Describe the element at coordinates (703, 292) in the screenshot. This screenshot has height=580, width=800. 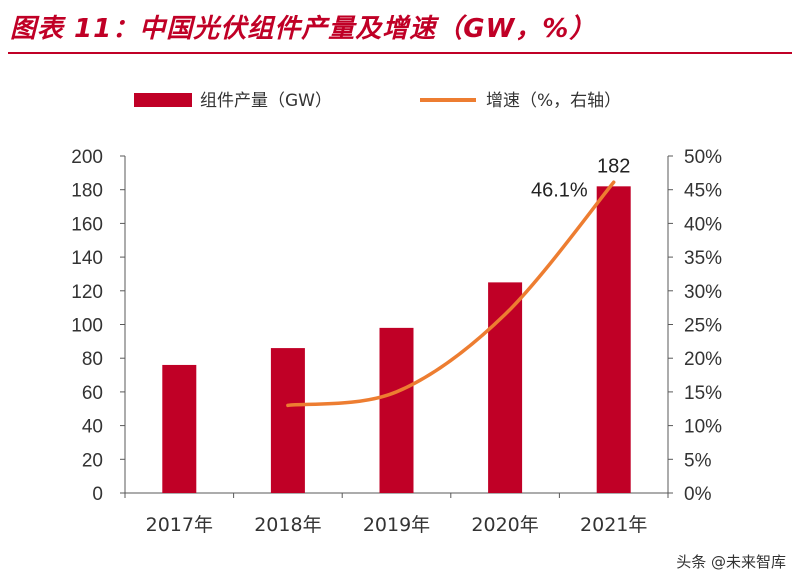
I see `right-axis-tick-label: 30%` at that location.